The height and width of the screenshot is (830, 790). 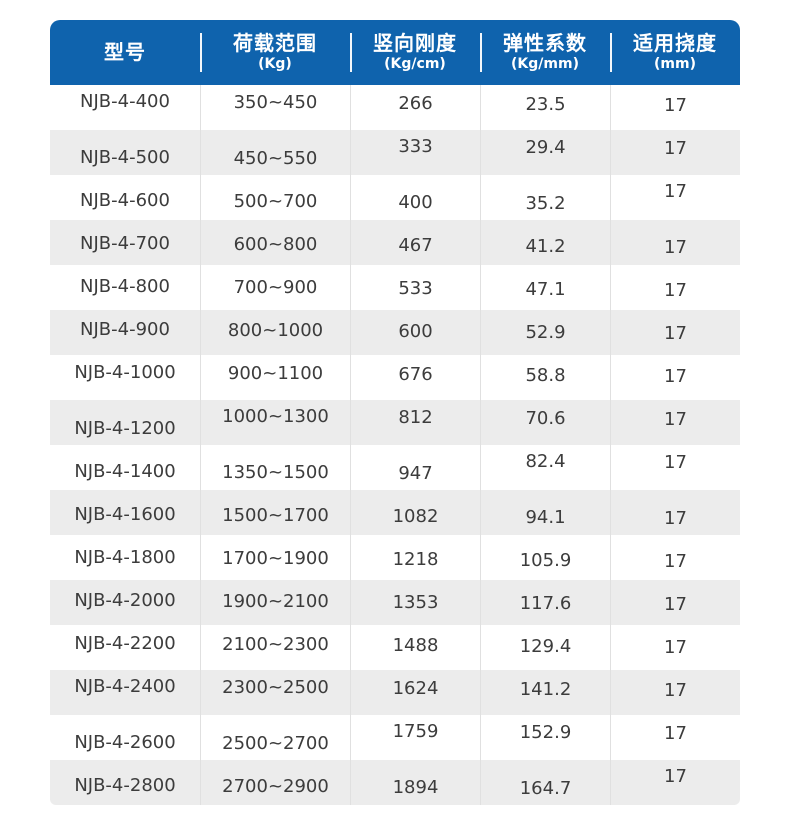 What do you see at coordinates (275, 102) in the screenshot?
I see `cell-value: 350~450` at bounding box center [275, 102].